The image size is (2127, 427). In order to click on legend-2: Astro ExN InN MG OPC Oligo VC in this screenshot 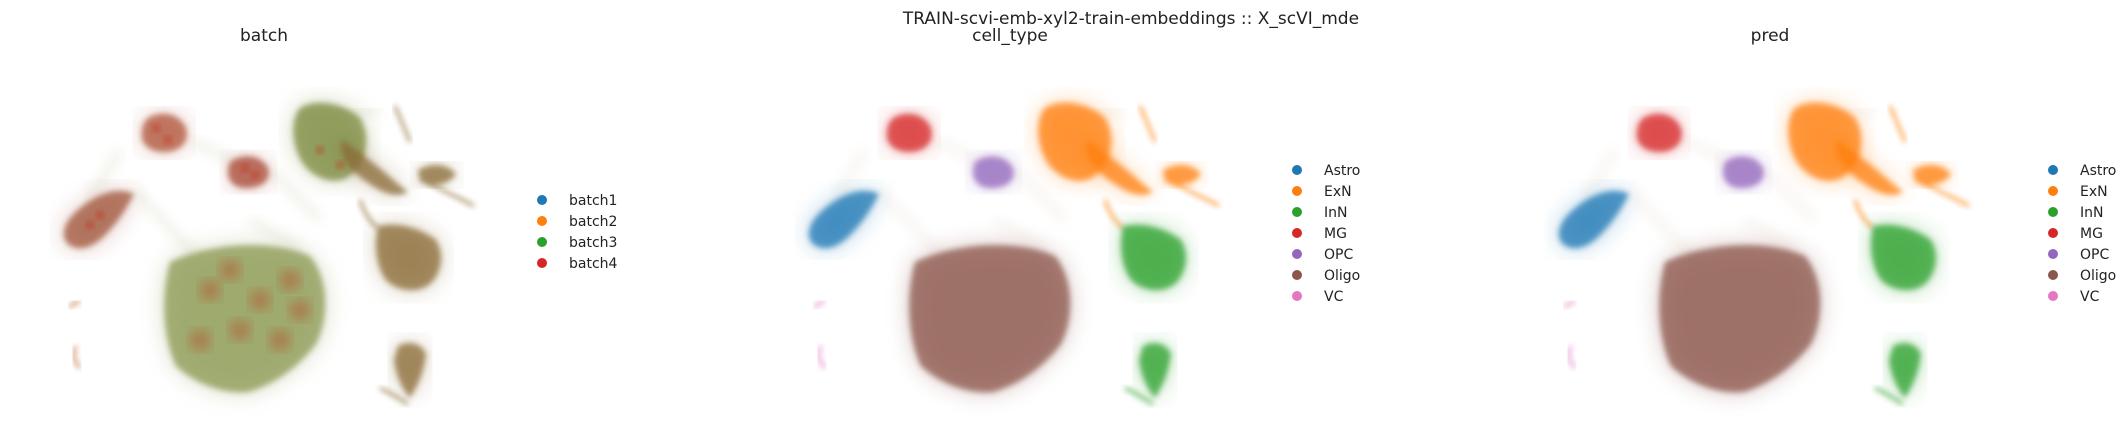, I will do `click(1326, 234)`.